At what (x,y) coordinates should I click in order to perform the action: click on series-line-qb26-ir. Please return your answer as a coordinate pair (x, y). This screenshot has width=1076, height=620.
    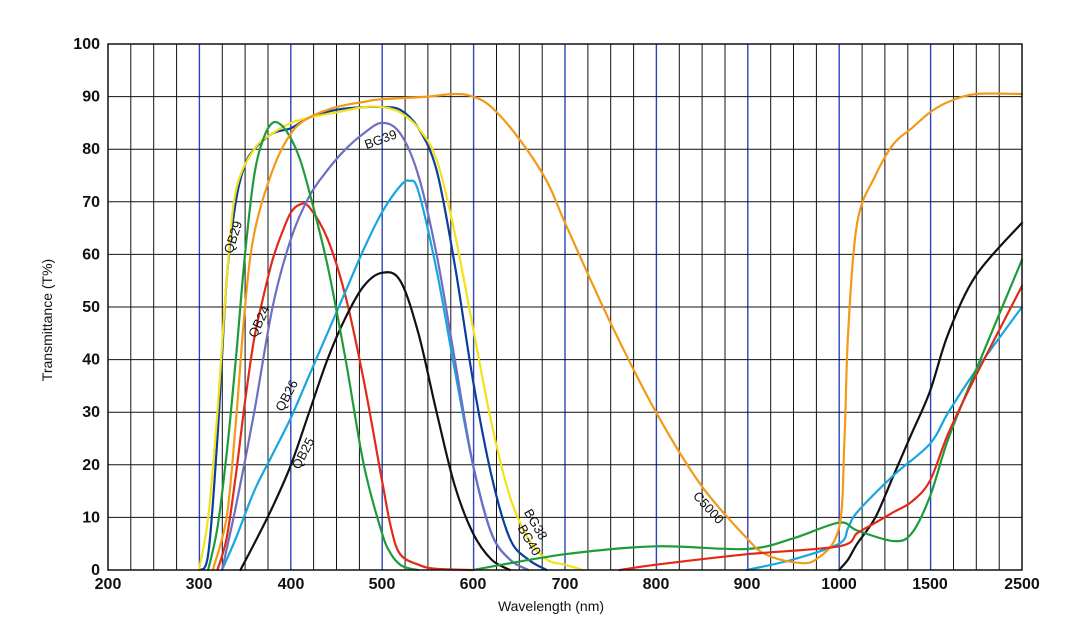
    Looking at the image, I should click on (884, 438).